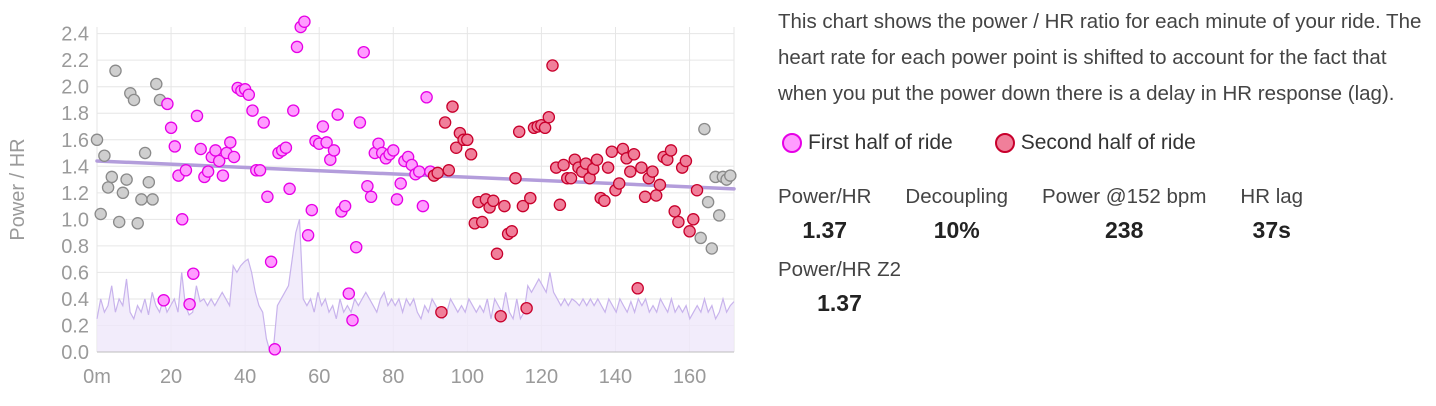  Describe the element at coordinates (956, 214) in the screenshot. I see `stat-decoupling: Decoupling 10%` at that location.